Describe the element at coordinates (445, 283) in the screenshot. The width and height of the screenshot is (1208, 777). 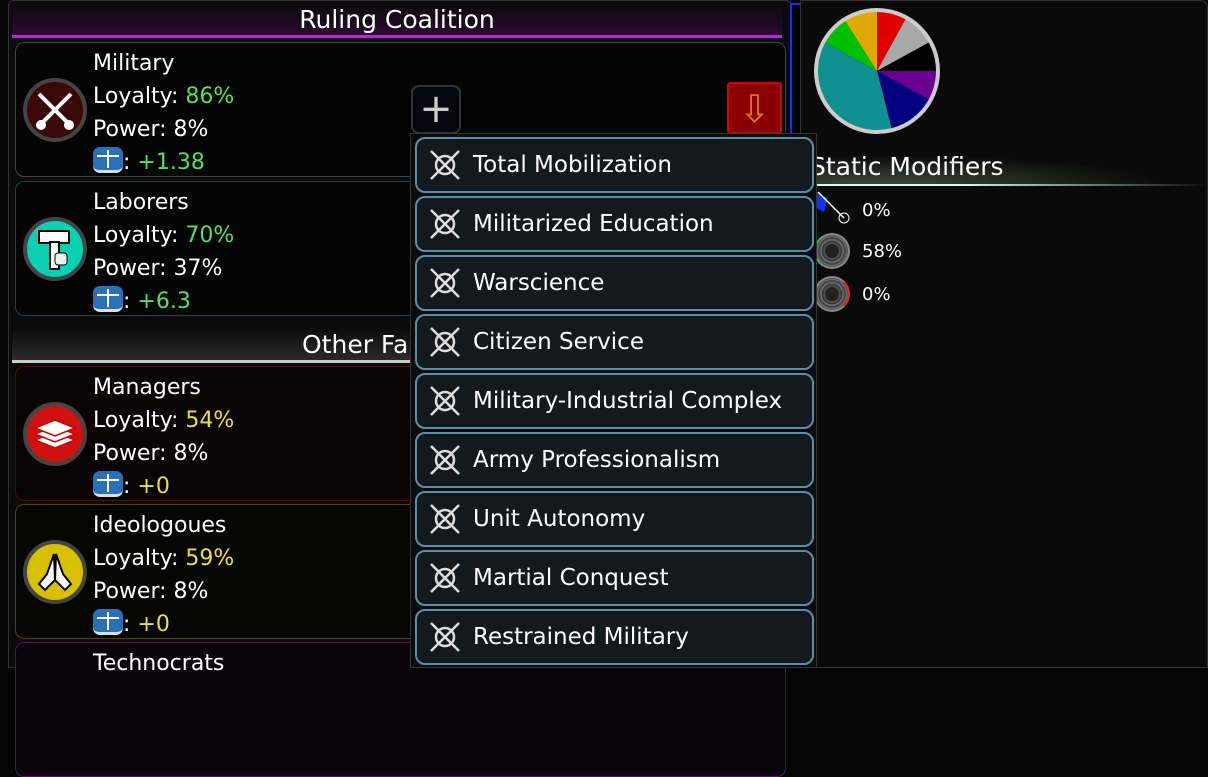
I see `gear-flask-icon` at that location.